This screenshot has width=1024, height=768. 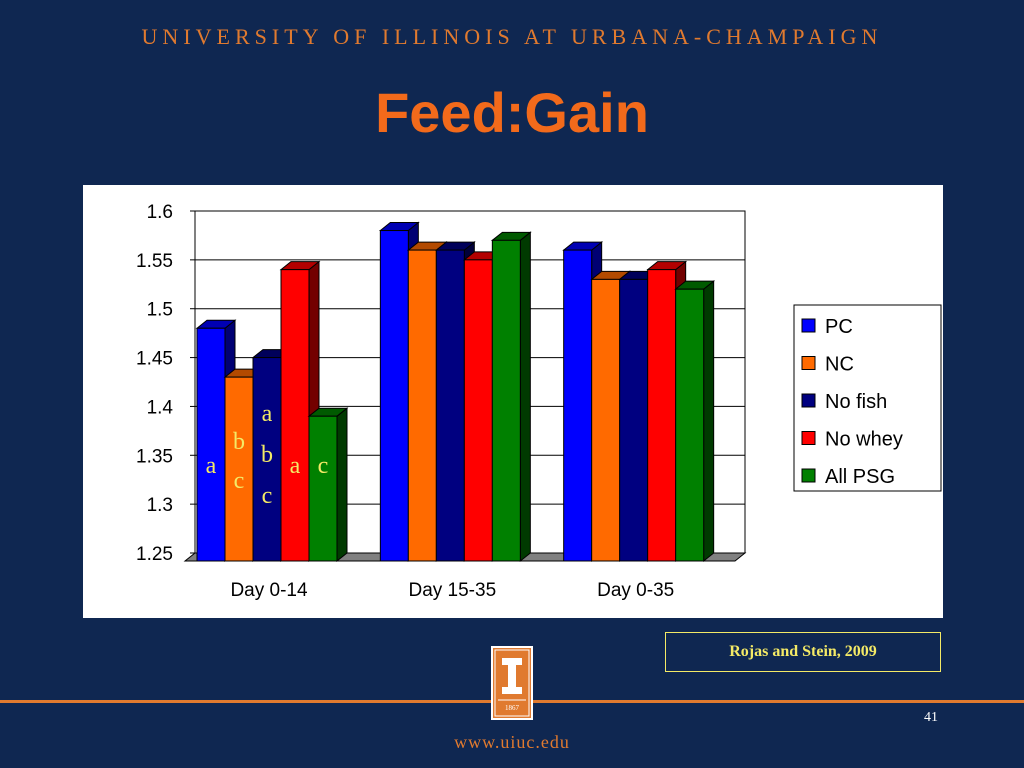 What do you see at coordinates (512, 742) in the screenshot?
I see `footer-url: www.uiuc.edu` at bounding box center [512, 742].